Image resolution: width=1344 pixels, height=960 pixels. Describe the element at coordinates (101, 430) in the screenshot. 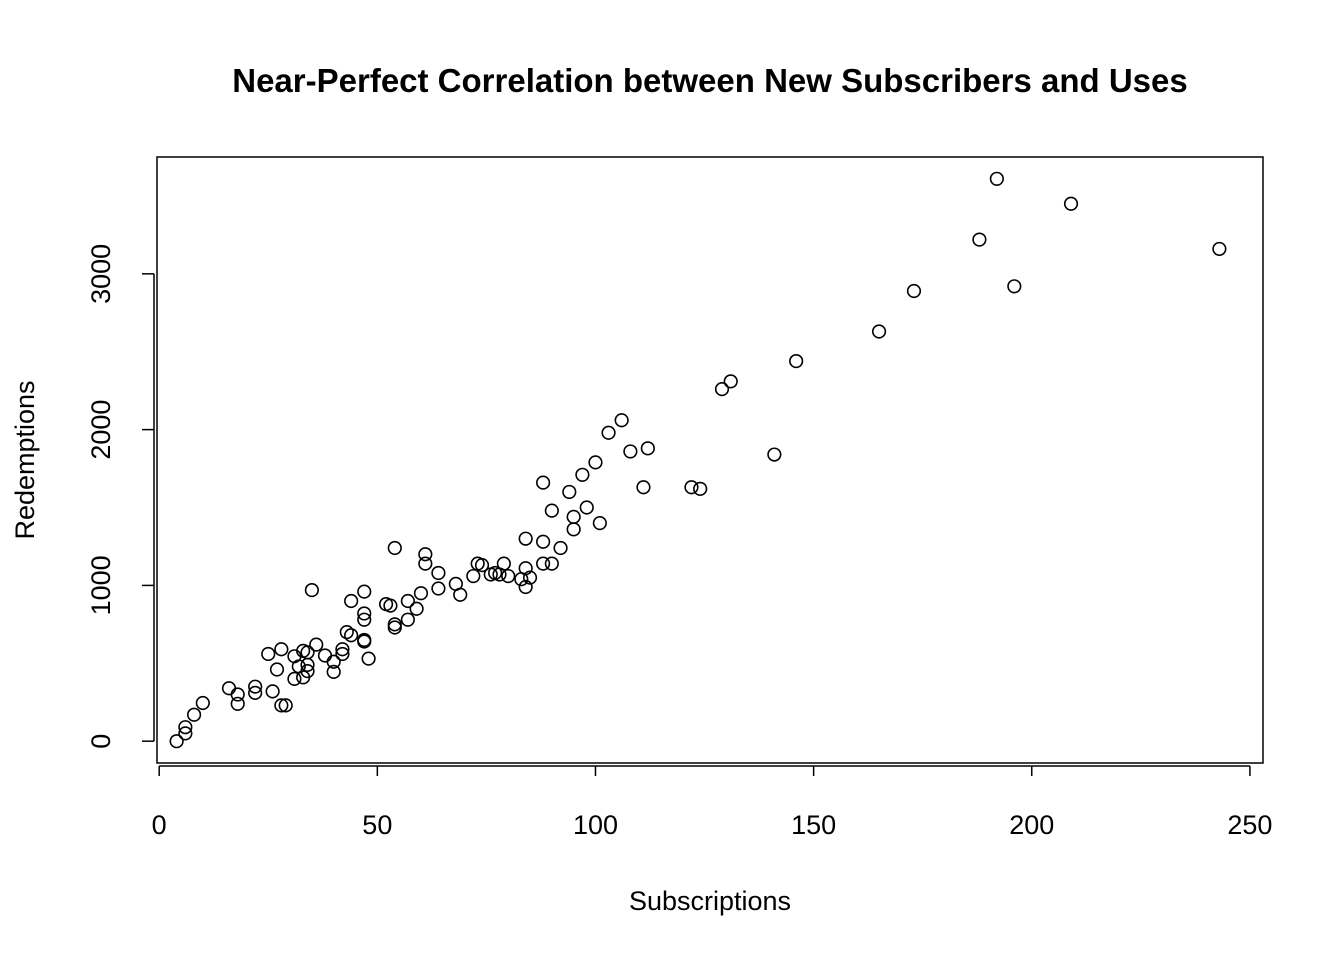

I see `y-tick-label: 2000` at that location.